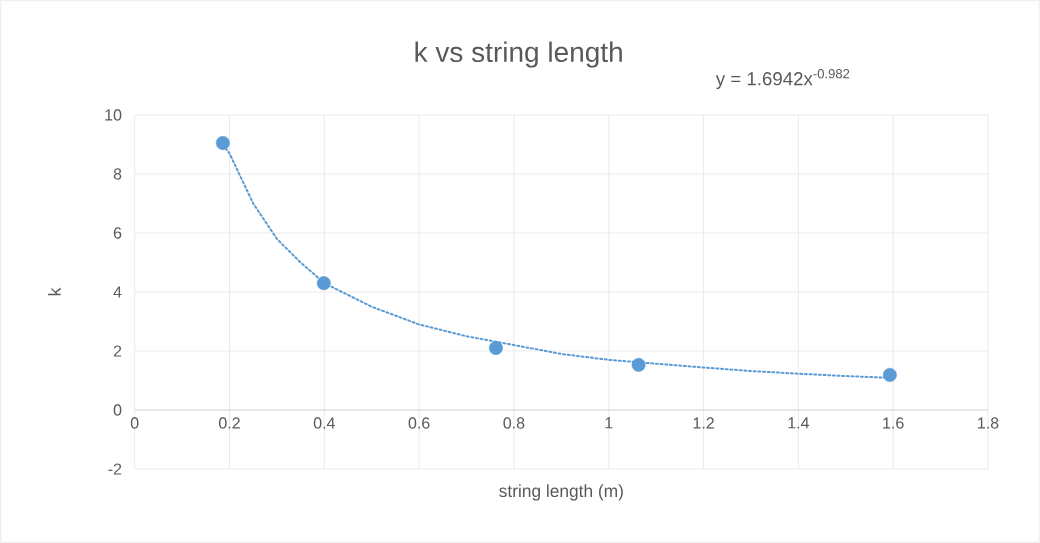  I want to click on y-tick-label: 0, so click(117, 410).